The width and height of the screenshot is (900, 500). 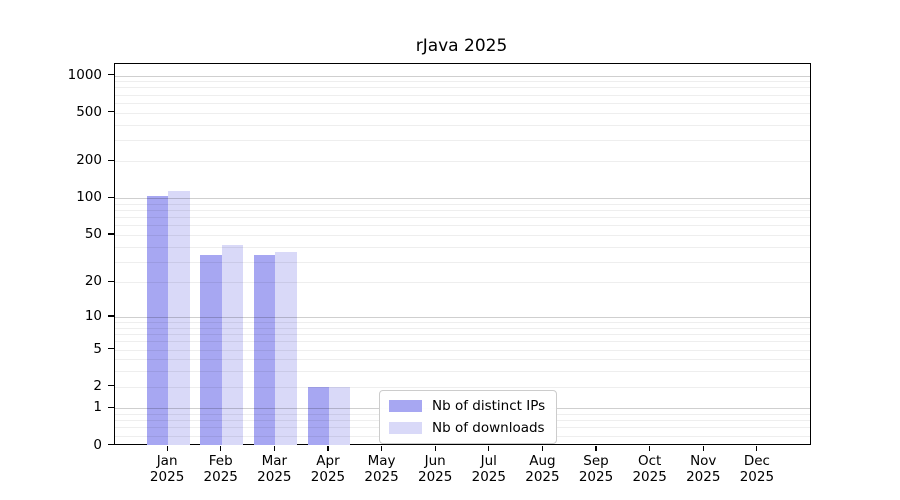 I want to click on x-tick-label: Jul 2025, so click(x=488, y=469).